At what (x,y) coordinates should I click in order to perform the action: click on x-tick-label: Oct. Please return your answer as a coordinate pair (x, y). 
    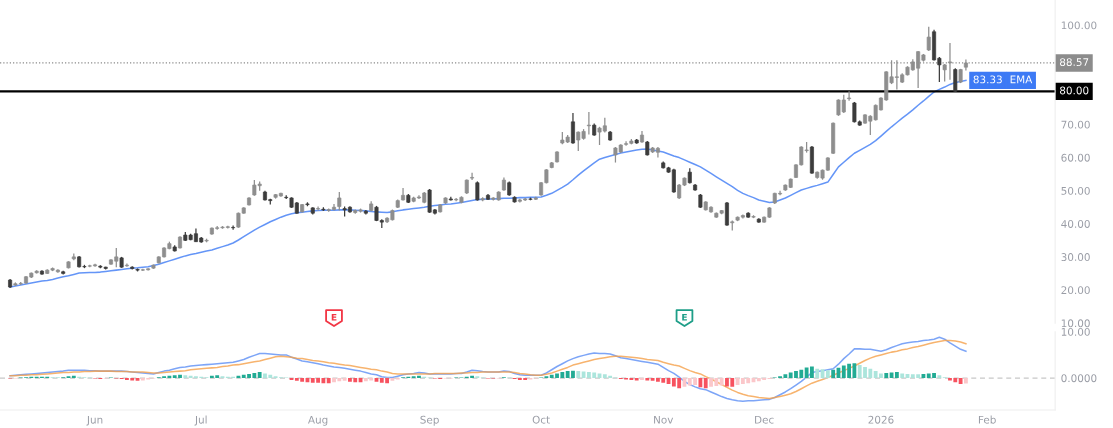
    Looking at the image, I should click on (541, 419).